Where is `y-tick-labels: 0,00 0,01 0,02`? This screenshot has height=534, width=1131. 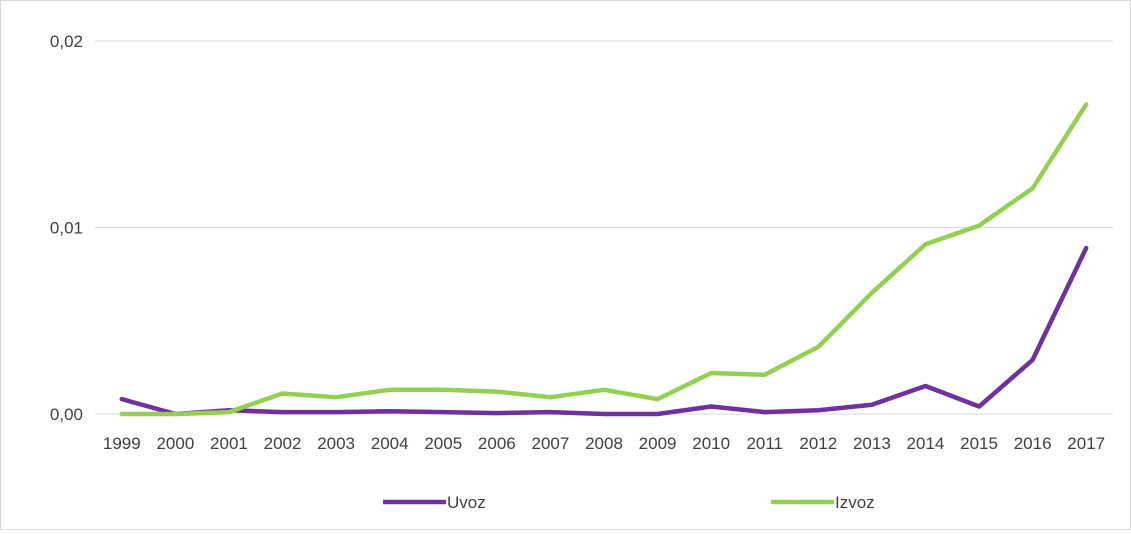 y-tick-labels: 0,00 0,01 0,02 is located at coordinates (66, 228).